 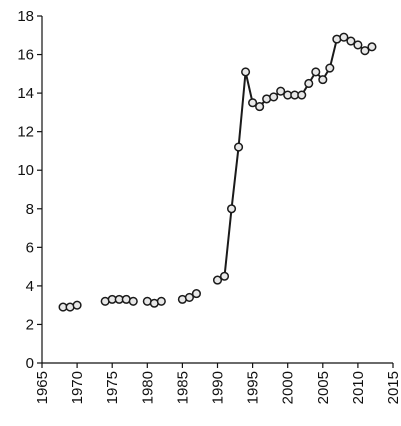 What do you see at coordinates (25, 170) in the screenshot?
I see `y-tick-label: 10` at bounding box center [25, 170].